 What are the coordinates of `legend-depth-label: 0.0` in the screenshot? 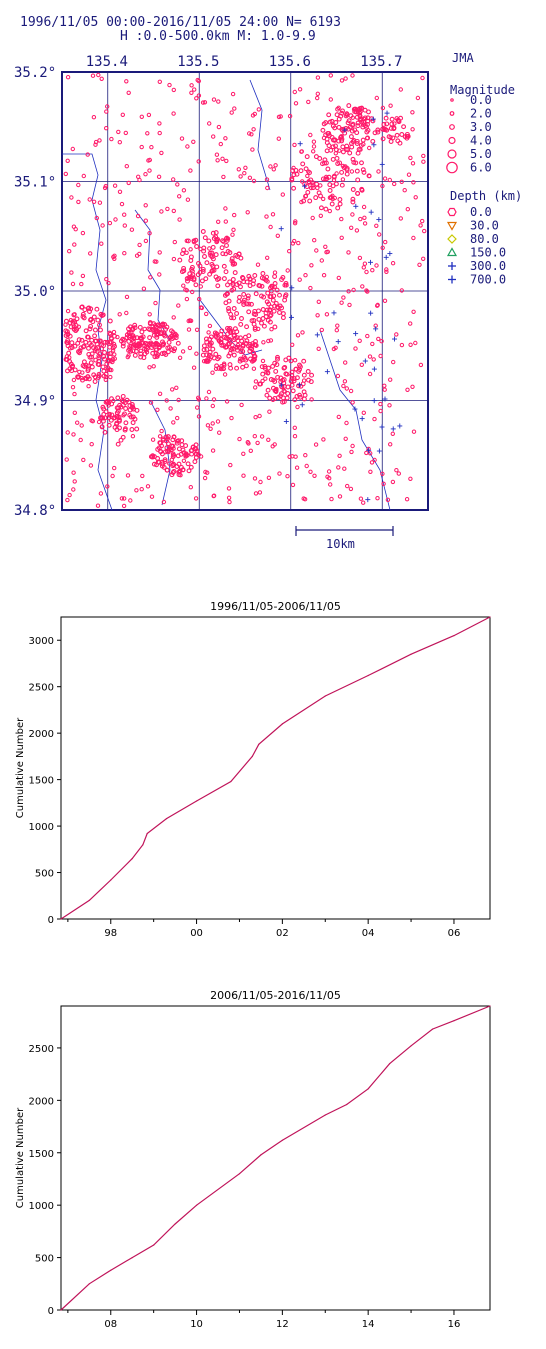 It's located at (481, 212).